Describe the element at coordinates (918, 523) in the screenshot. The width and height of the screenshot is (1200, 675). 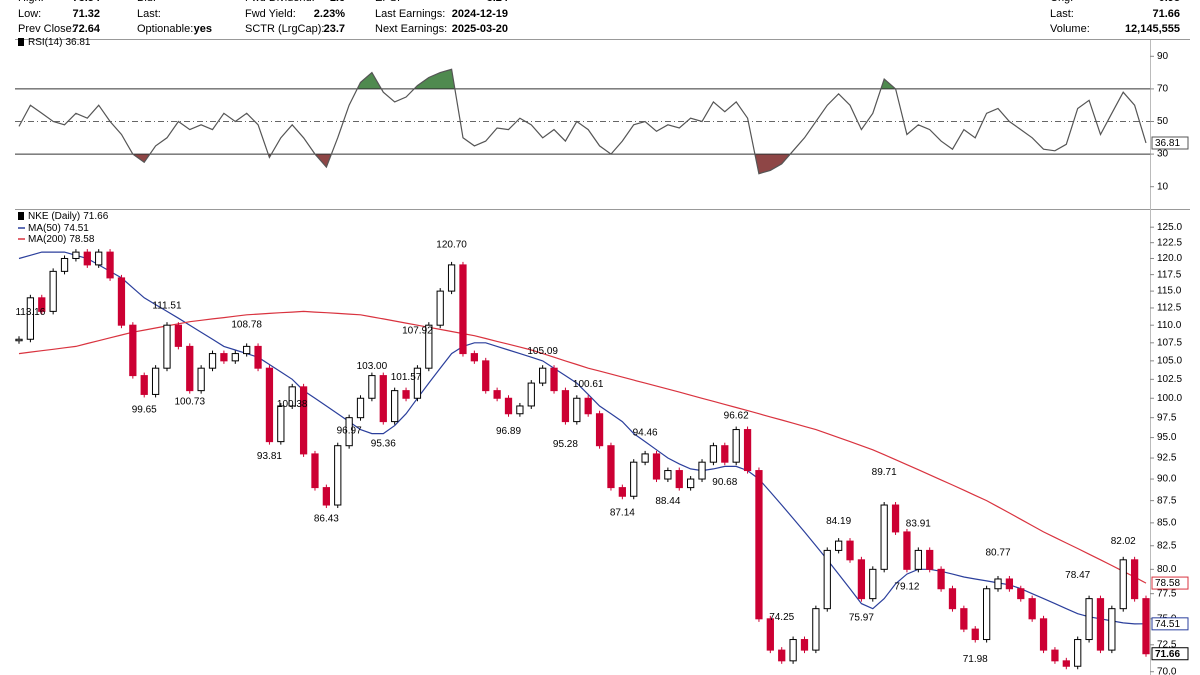
I see `price-annotation: 83.91` at that location.